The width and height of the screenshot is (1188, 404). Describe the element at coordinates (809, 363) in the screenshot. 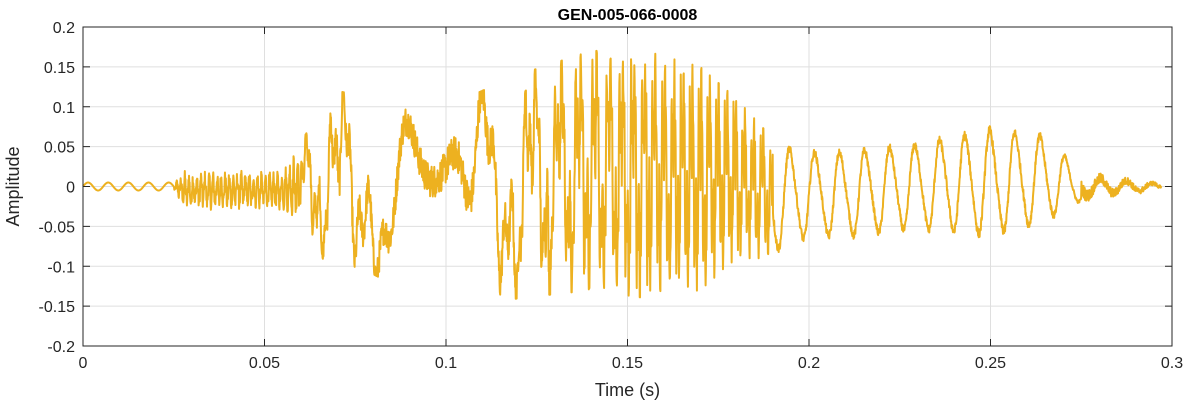

I see `x-tick-label: 0.2` at that location.